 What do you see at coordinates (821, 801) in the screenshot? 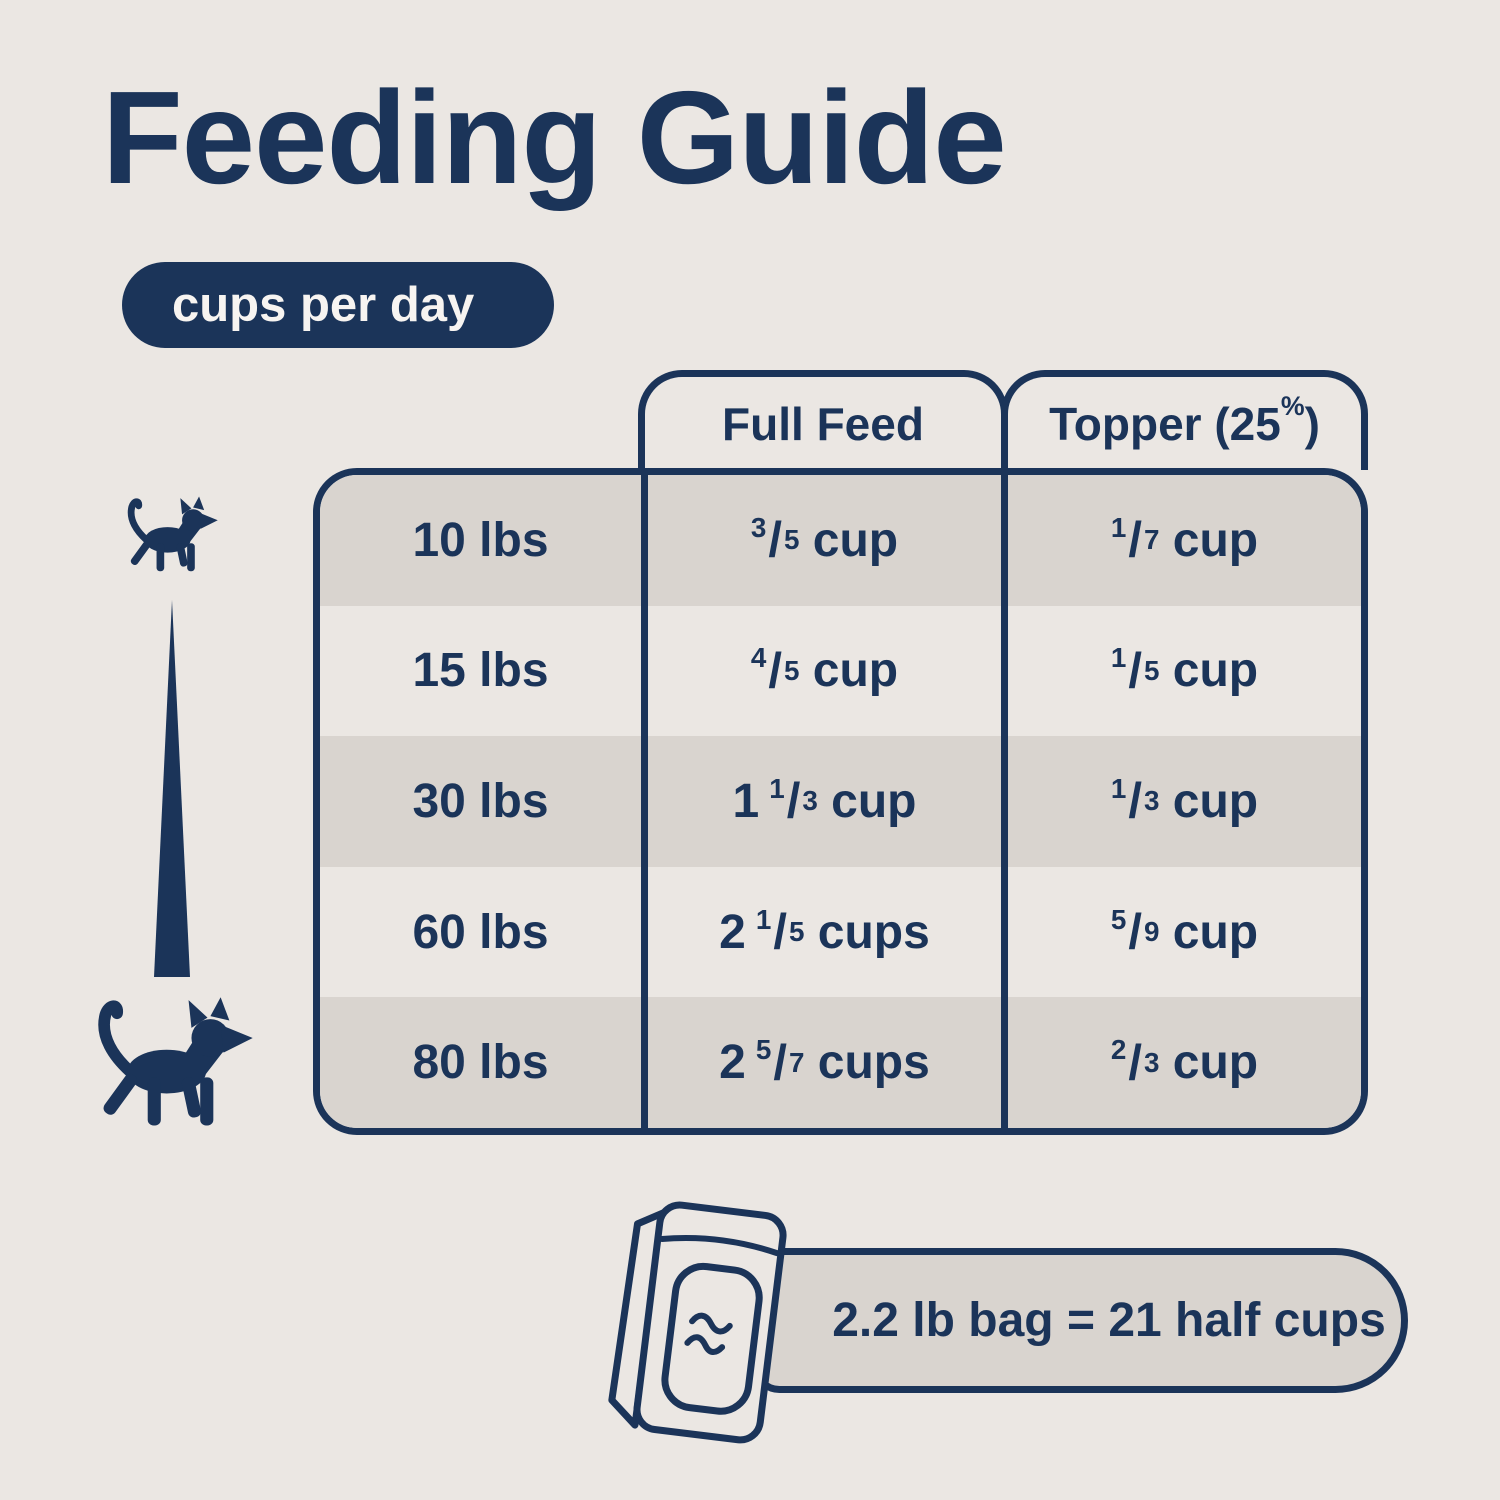
I see `full-feed-cell: 1 1/3 cup` at bounding box center [821, 801].